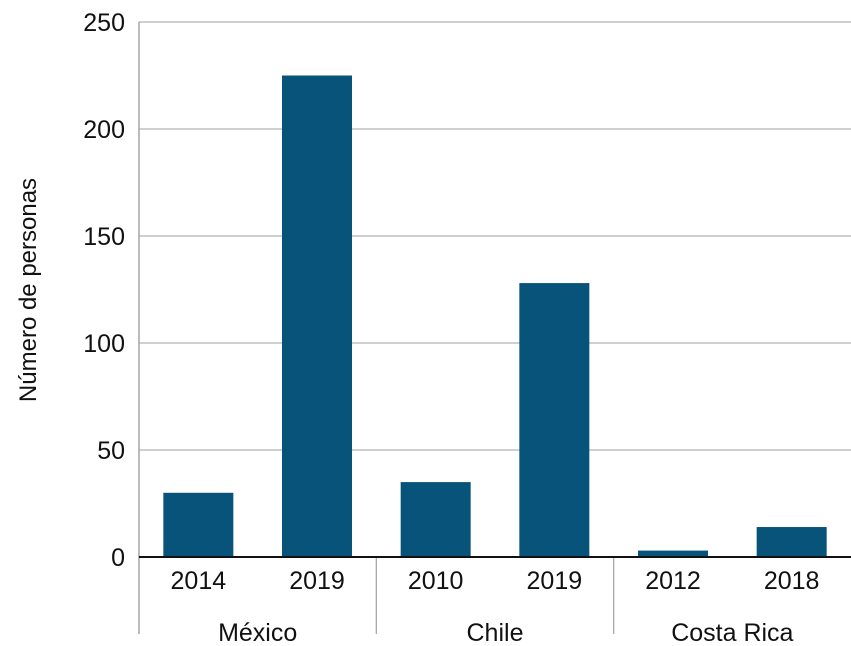  I want to click on x-tick-labels: 2014 2019 2010 2019 2012 2018, so click(495, 581).